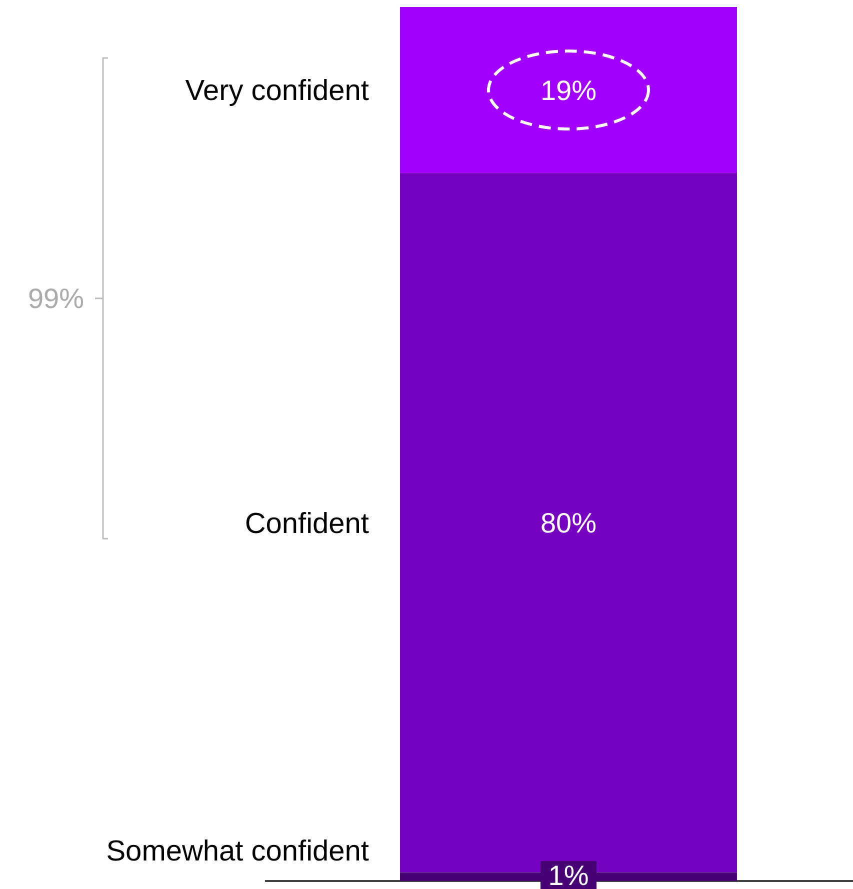 The width and height of the screenshot is (853, 889). What do you see at coordinates (56, 298) in the screenshot?
I see `text: 99%` at bounding box center [56, 298].